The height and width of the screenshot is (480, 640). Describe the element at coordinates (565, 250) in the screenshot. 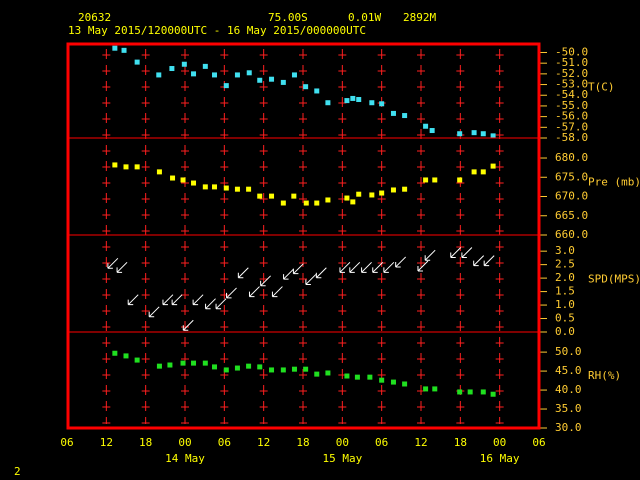

I see `y-tick-label: 3.0` at that location.